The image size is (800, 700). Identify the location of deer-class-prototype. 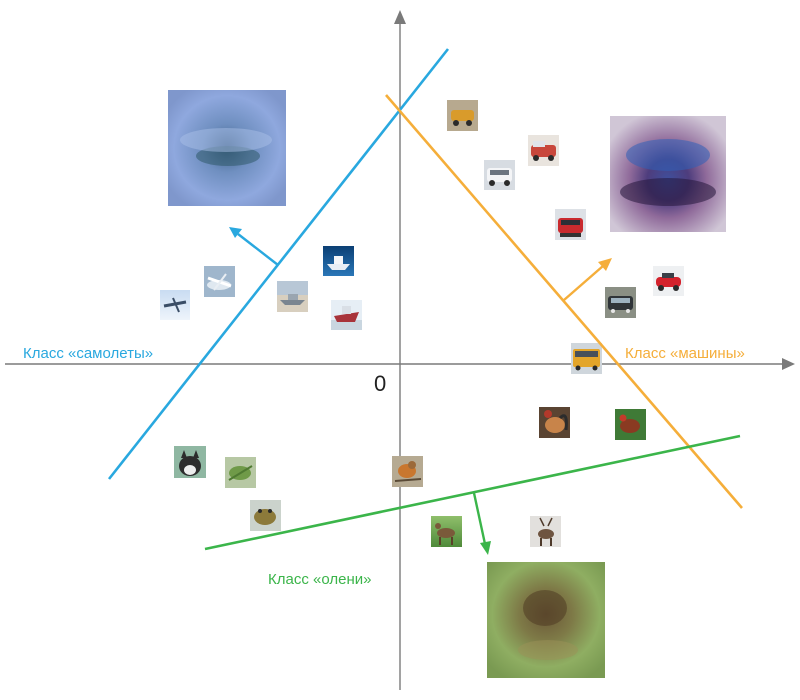
(546, 620).